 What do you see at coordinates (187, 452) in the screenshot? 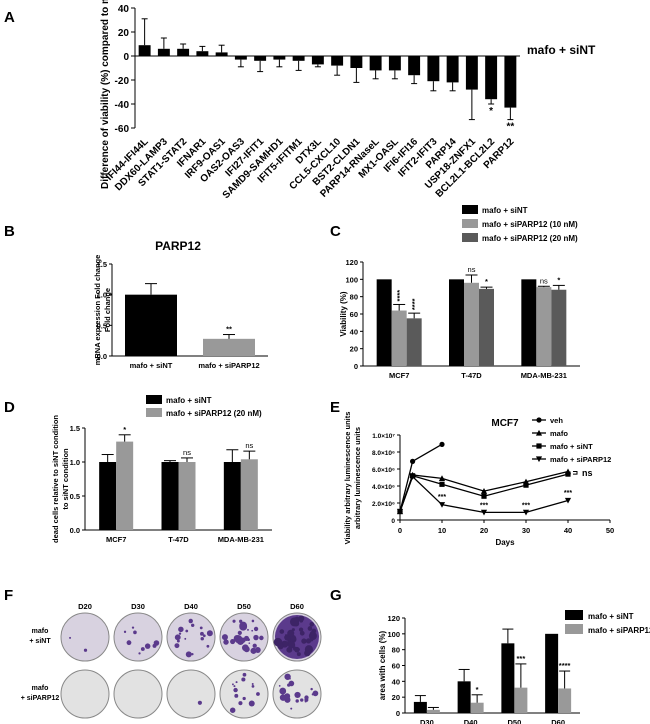
I see `significance-marker: ns` at bounding box center [187, 452].